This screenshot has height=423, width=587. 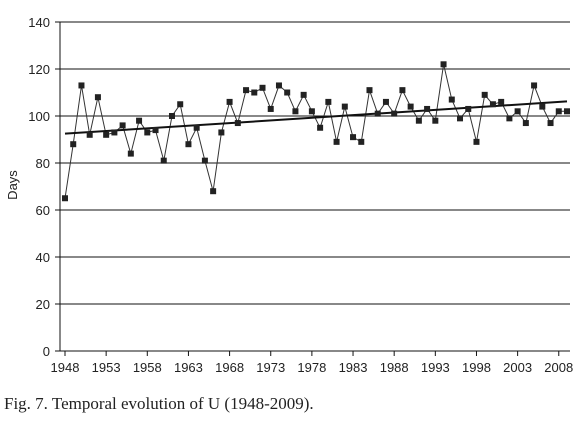 I want to click on x-tick-label-1993: 1993, so click(x=435, y=367).